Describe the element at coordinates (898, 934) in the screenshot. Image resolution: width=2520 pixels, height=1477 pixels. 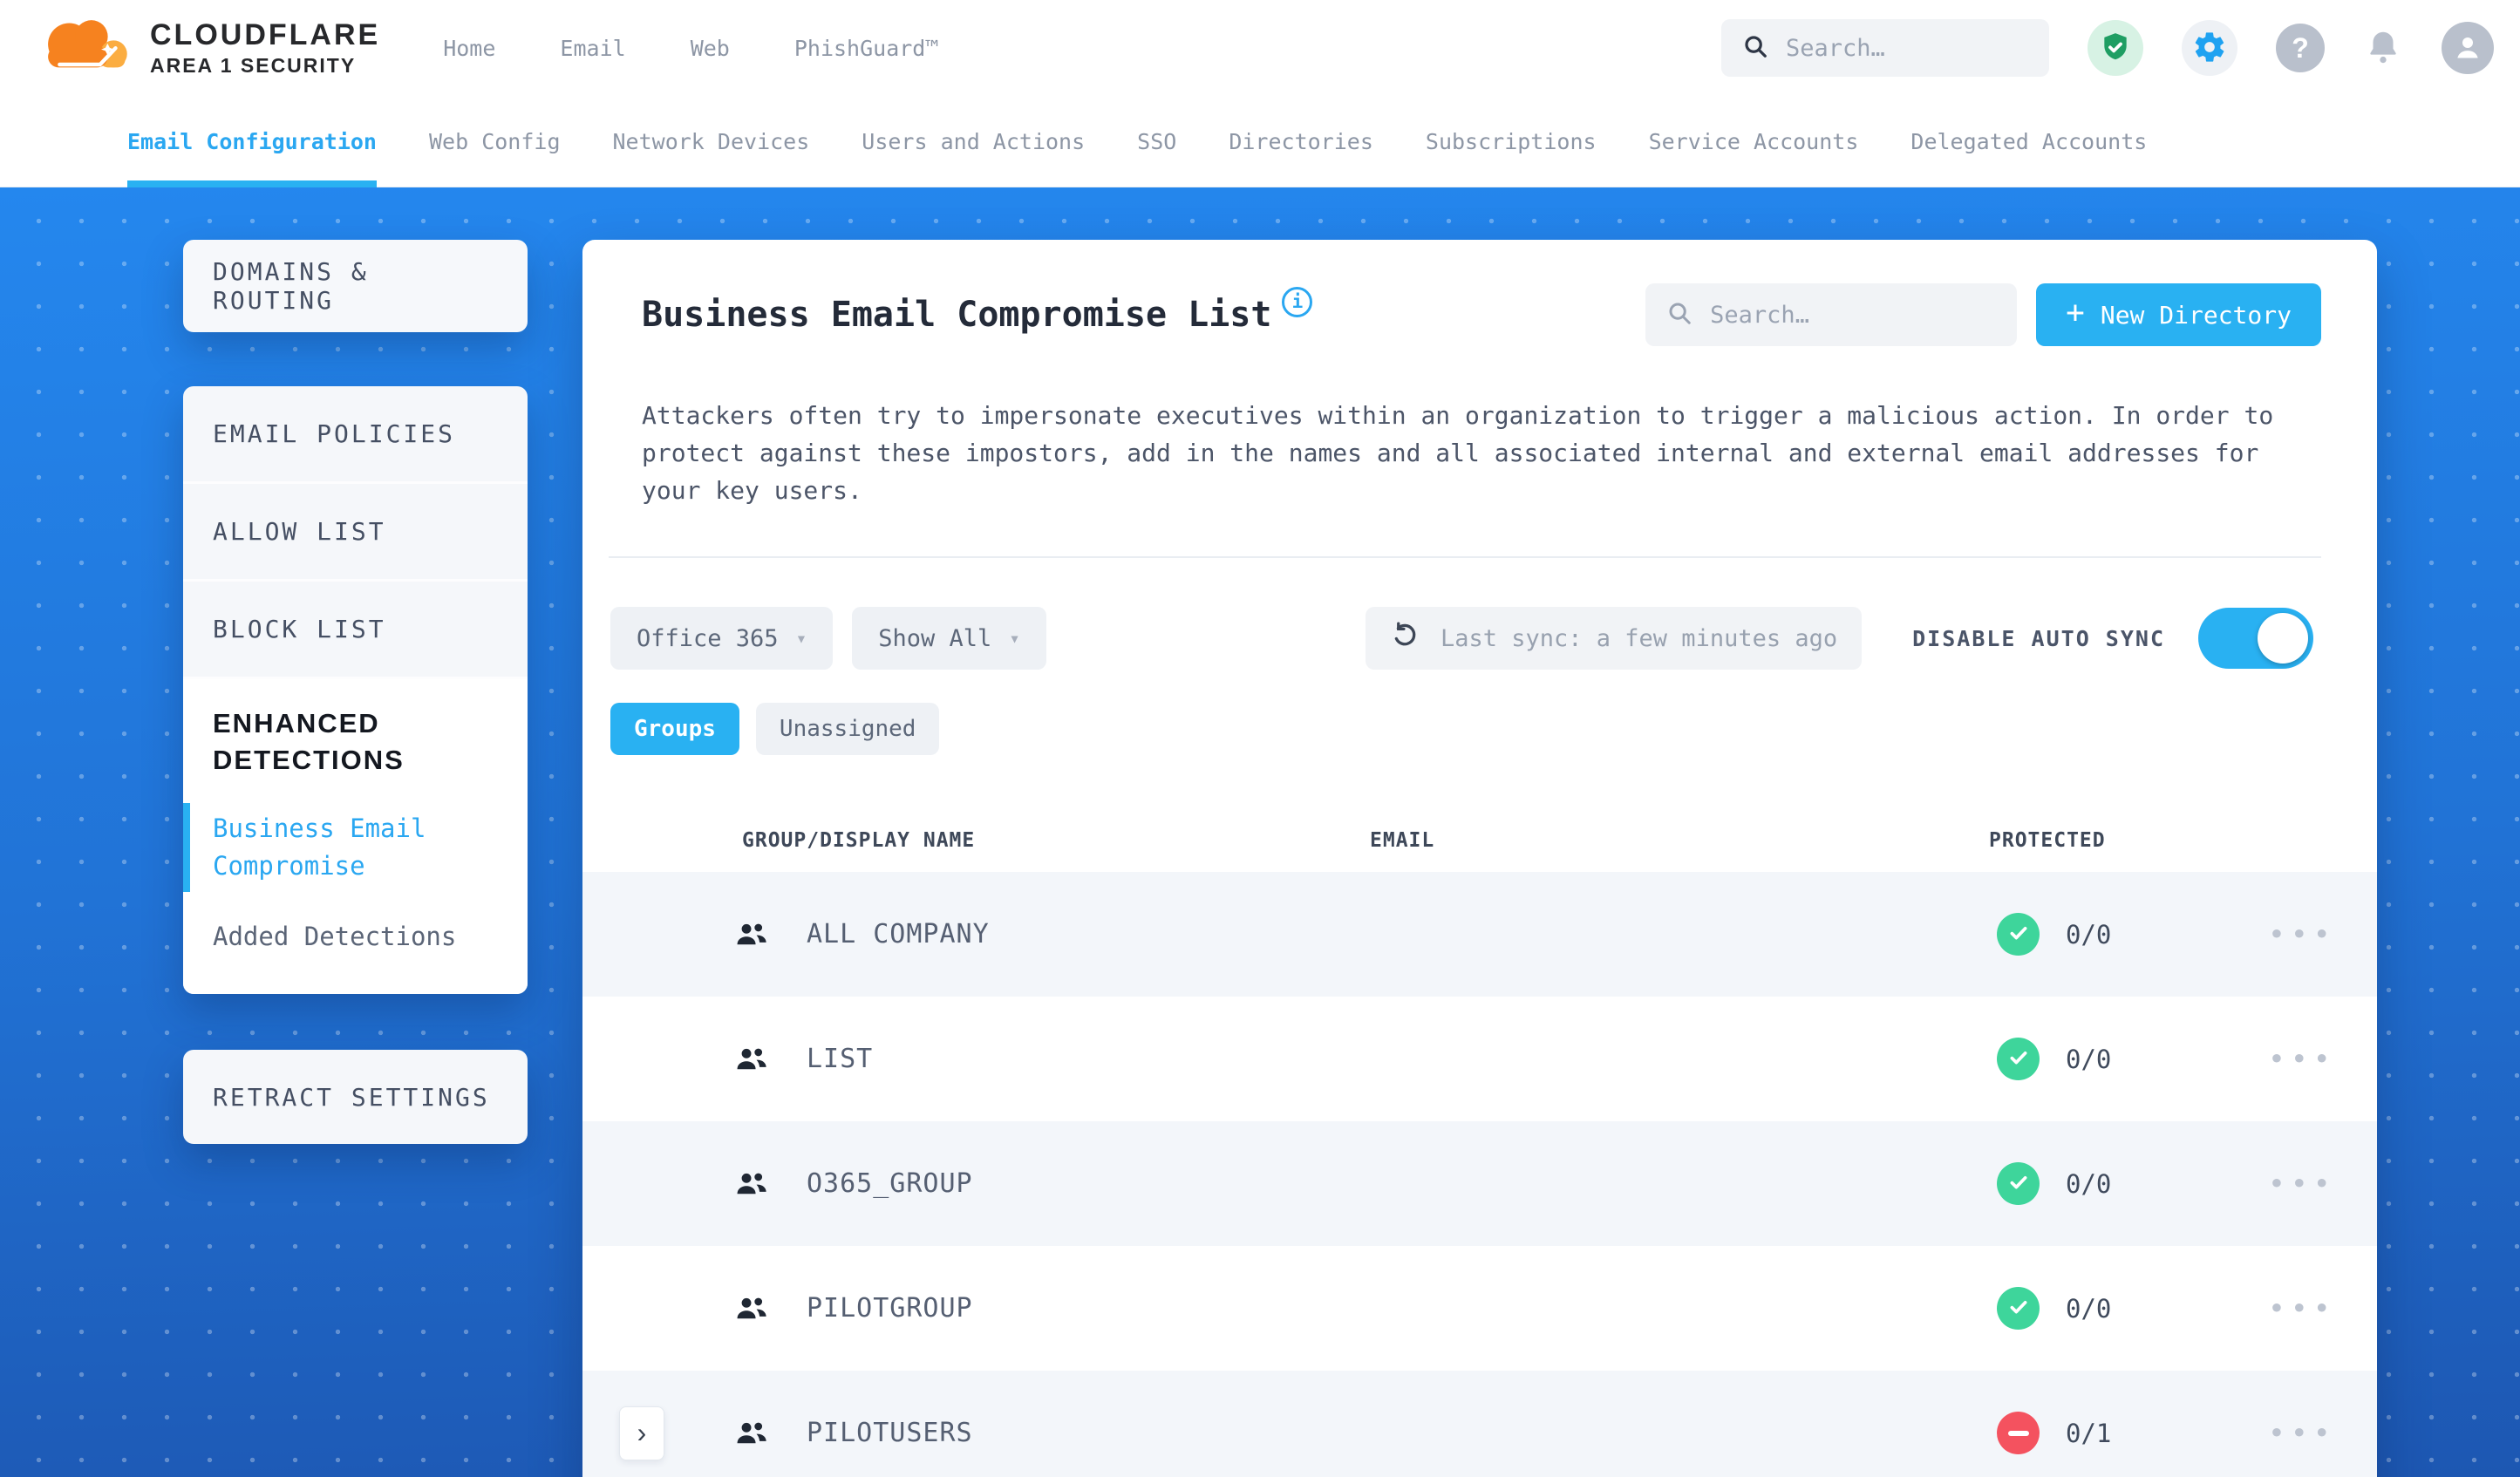
I see `group-name: ALL COMPANY` at that location.